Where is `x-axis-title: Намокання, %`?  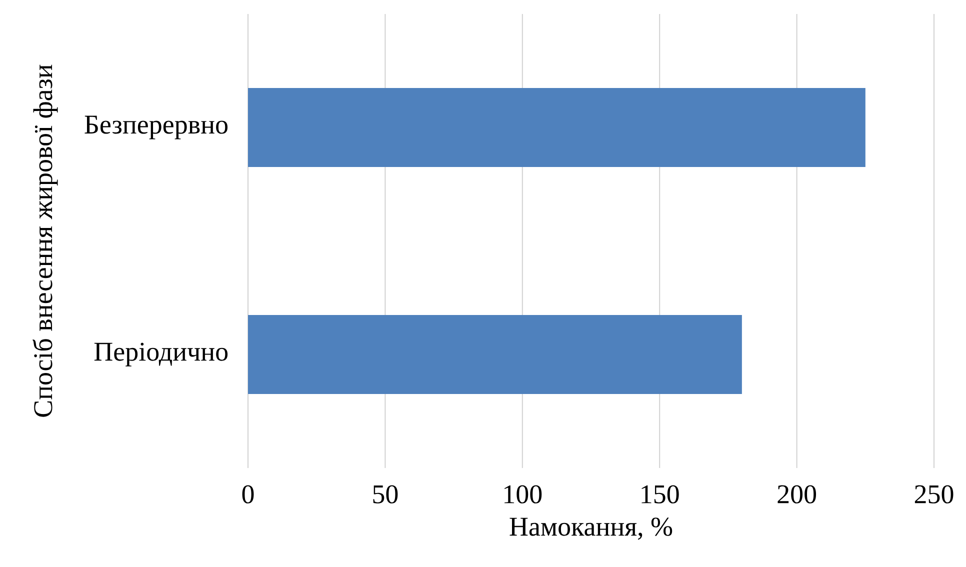
x-axis-title: Намокання, % is located at coordinates (591, 529).